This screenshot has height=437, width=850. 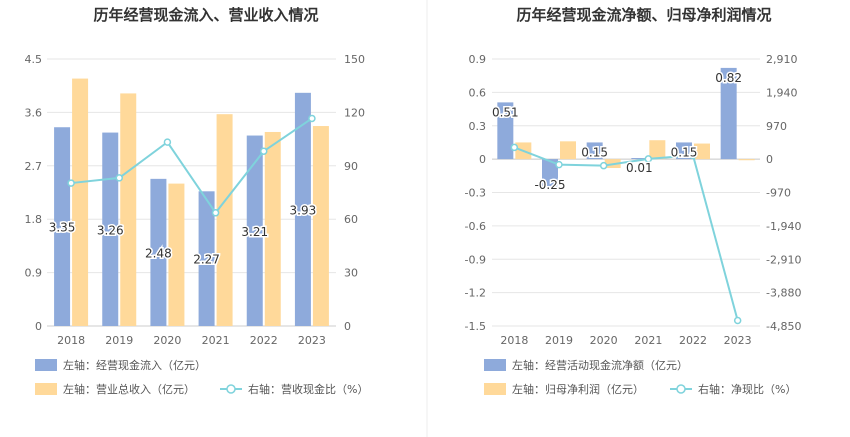 I want to click on y-right-tick-label: -4,850, so click(x=783, y=326).